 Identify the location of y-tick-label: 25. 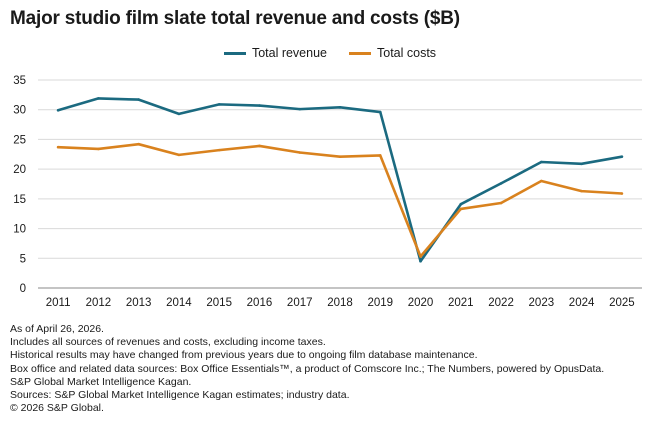
(19, 140).